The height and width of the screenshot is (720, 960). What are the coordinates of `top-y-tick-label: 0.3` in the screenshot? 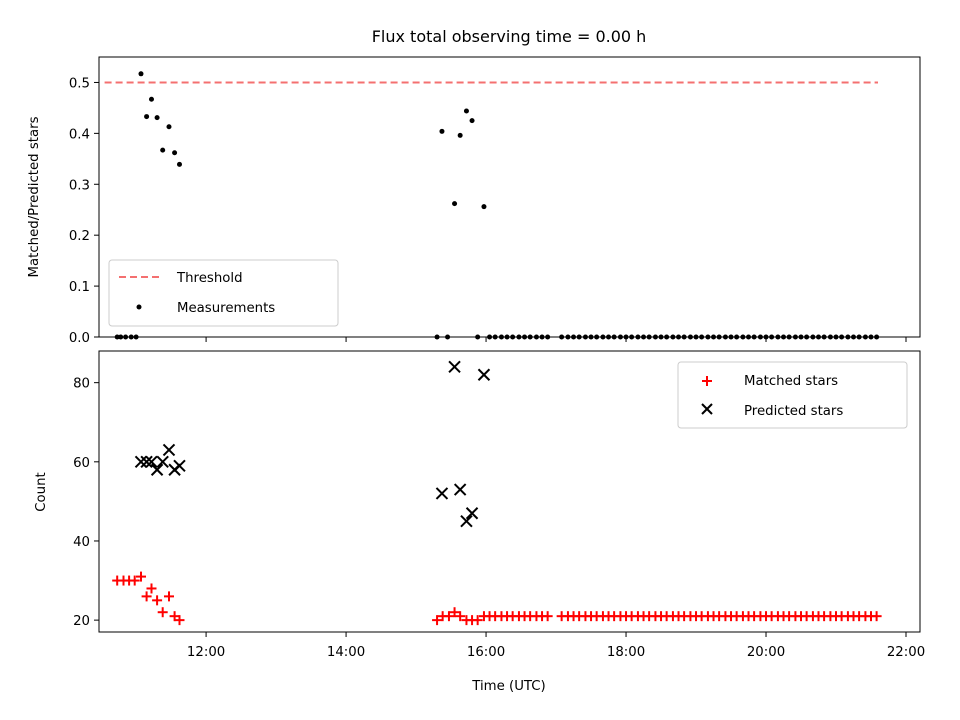 It's located at (79, 185).